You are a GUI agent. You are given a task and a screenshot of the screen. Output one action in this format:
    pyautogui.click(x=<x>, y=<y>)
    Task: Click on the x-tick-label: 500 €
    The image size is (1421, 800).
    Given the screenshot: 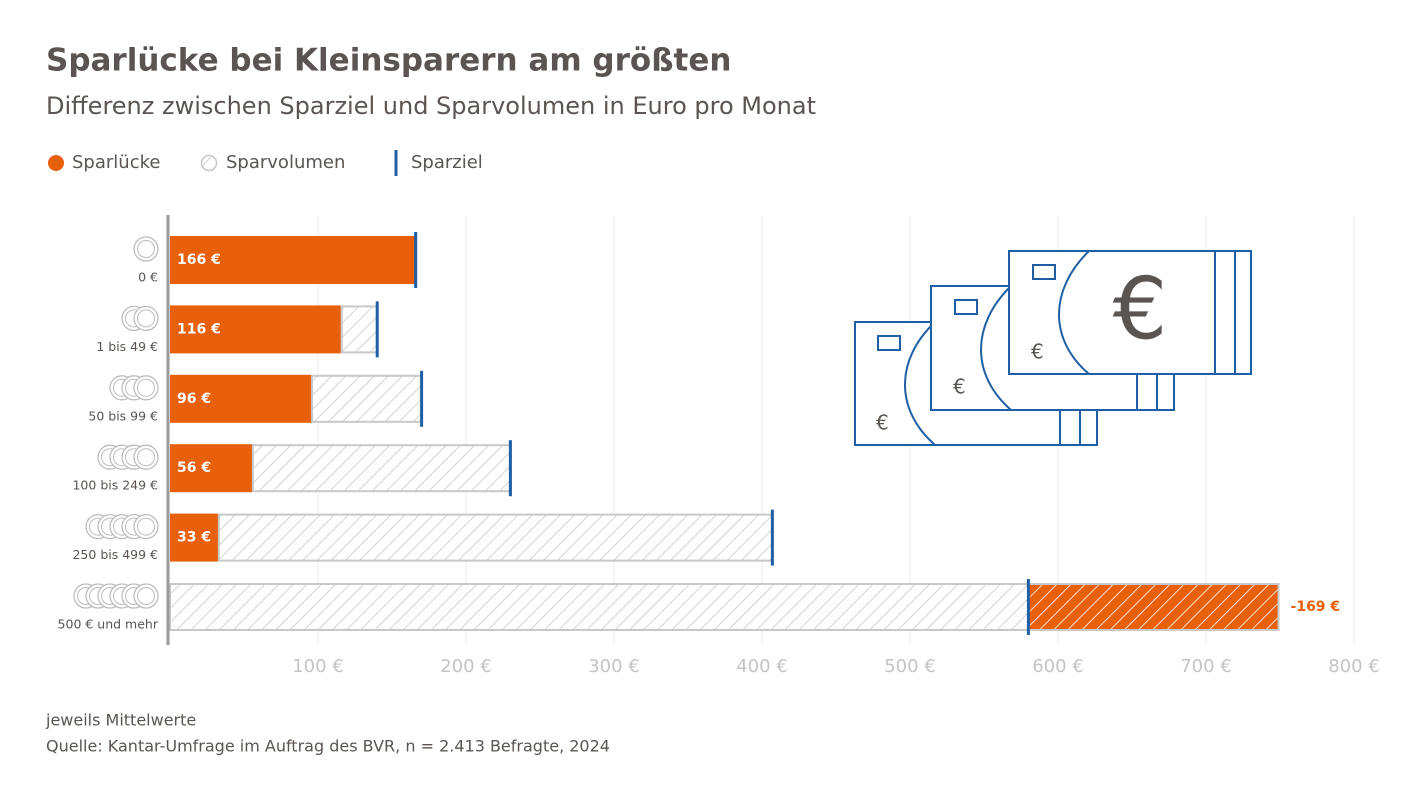 What is the action you would take?
    pyautogui.click(x=910, y=666)
    